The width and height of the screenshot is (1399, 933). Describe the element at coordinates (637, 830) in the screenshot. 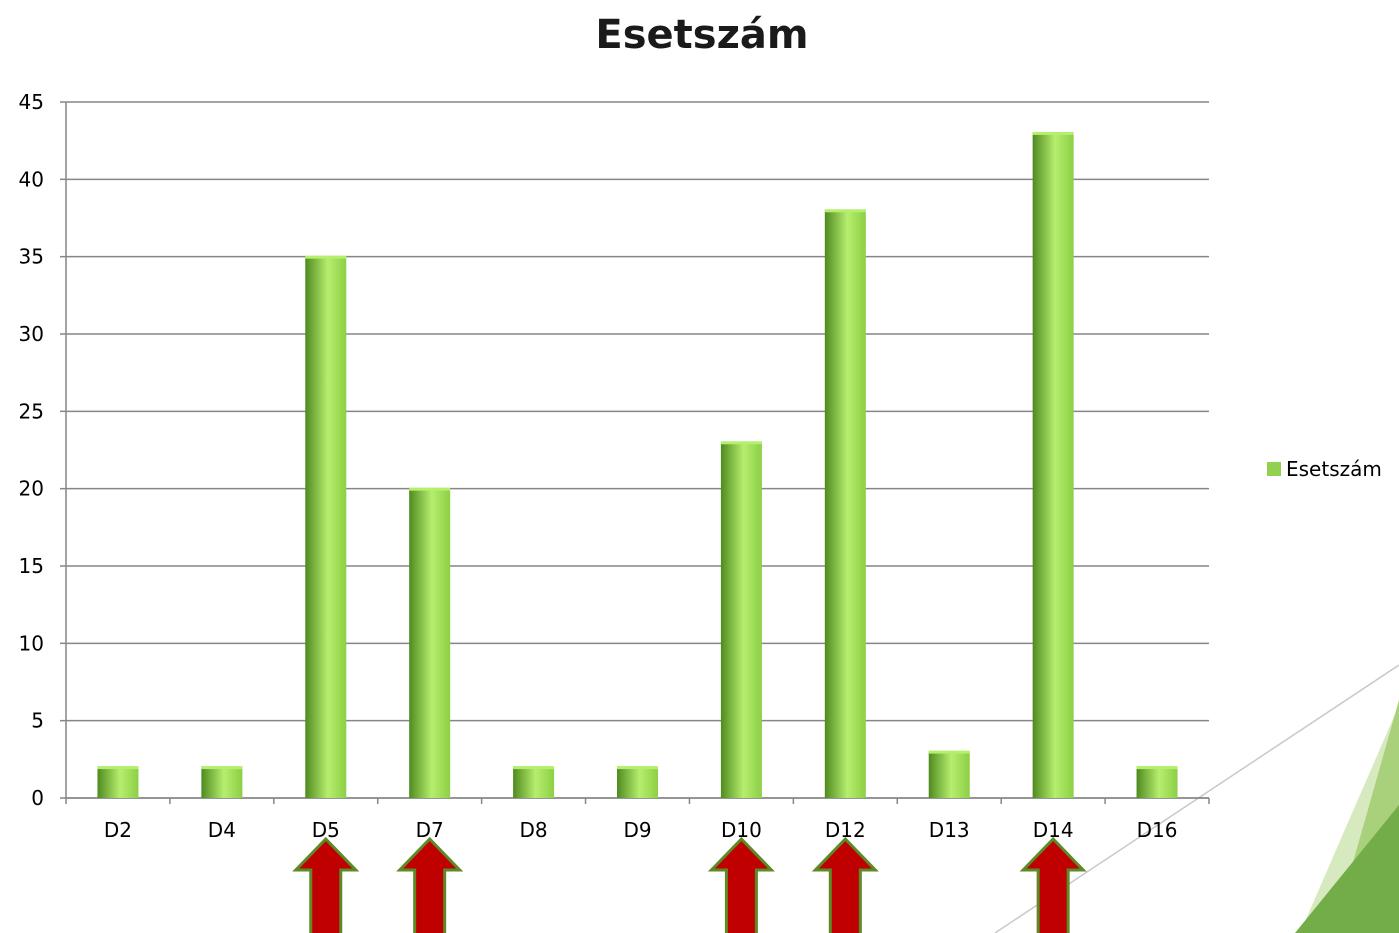

I see `x-tick-label: D9` at that location.